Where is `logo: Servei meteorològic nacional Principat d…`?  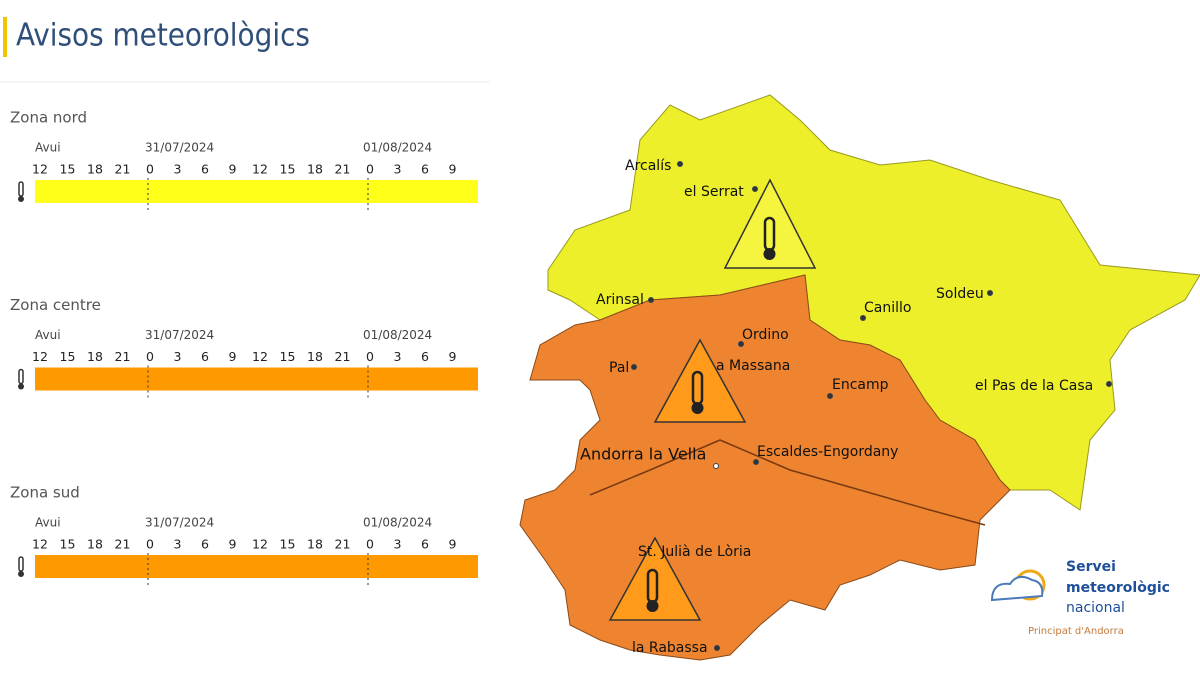 logo: Servei meteorològic nacional Principat d… is located at coordinates (1080, 598).